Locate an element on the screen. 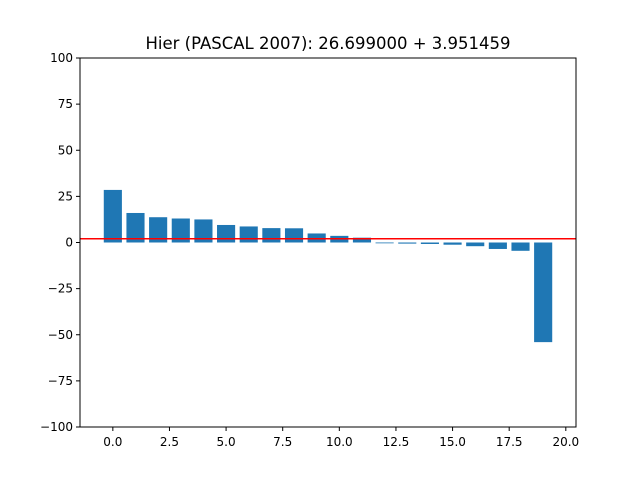 This screenshot has height=480, width=640. y-tick-label: 25 is located at coordinates (65, 196).